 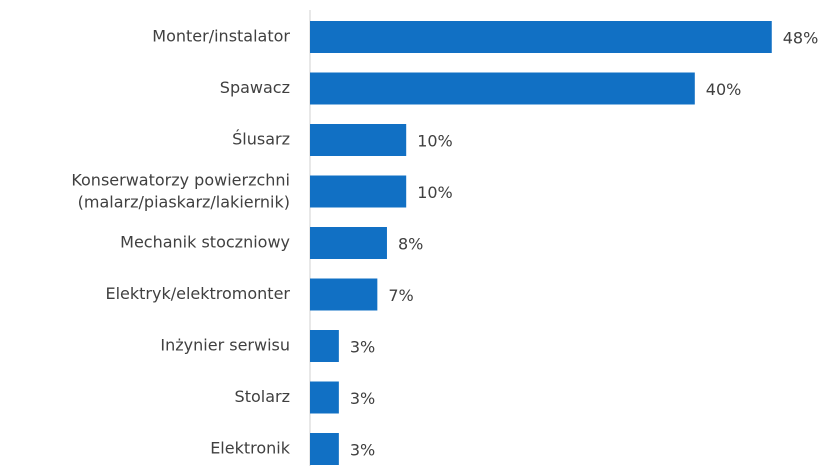 I want to click on category-label: Spawacz, so click(x=255, y=87).